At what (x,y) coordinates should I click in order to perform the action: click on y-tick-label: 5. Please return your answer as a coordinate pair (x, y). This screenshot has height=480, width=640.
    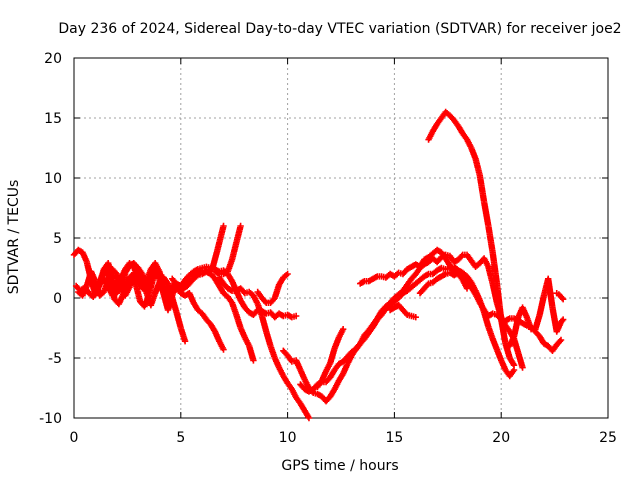
    Looking at the image, I should click on (57, 239).